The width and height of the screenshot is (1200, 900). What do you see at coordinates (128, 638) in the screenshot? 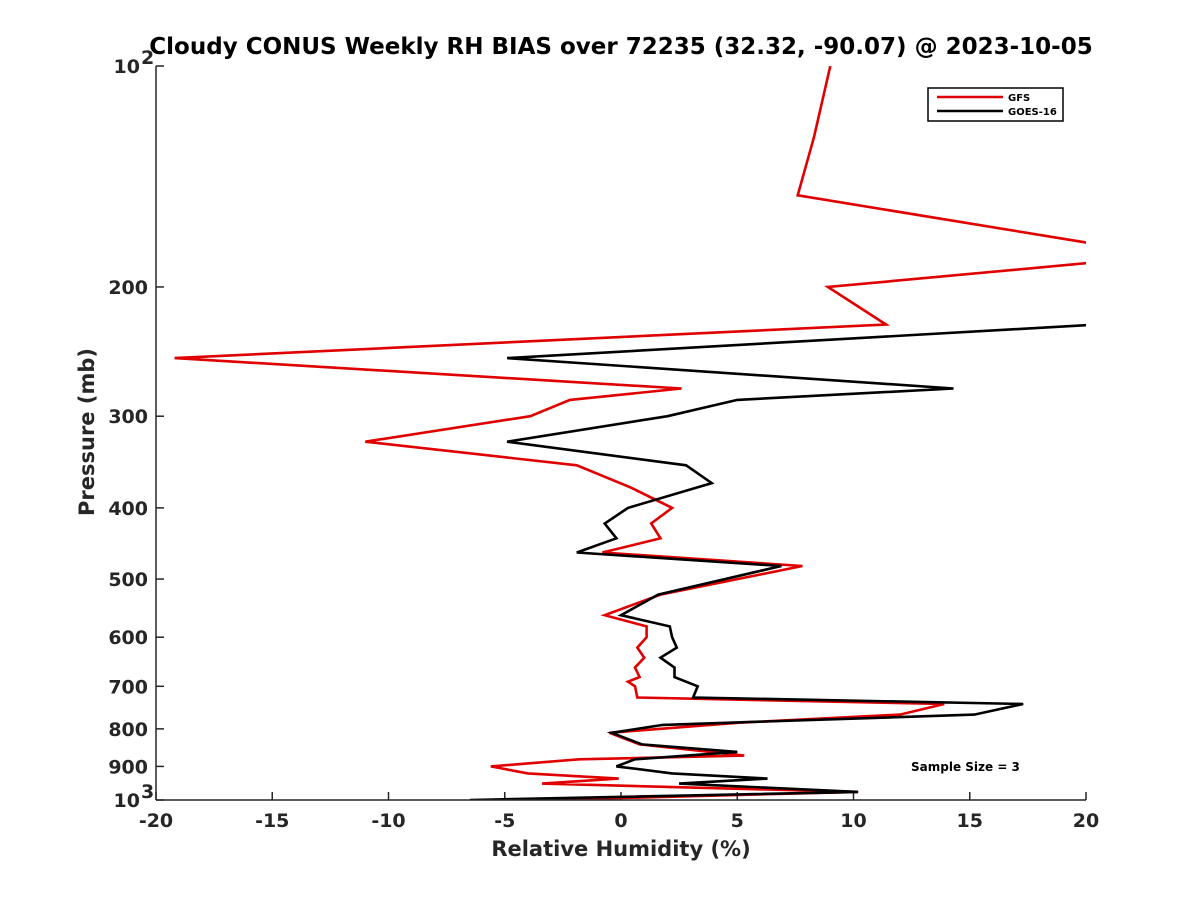
I see `y-tick-label: 600` at bounding box center [128, 638].